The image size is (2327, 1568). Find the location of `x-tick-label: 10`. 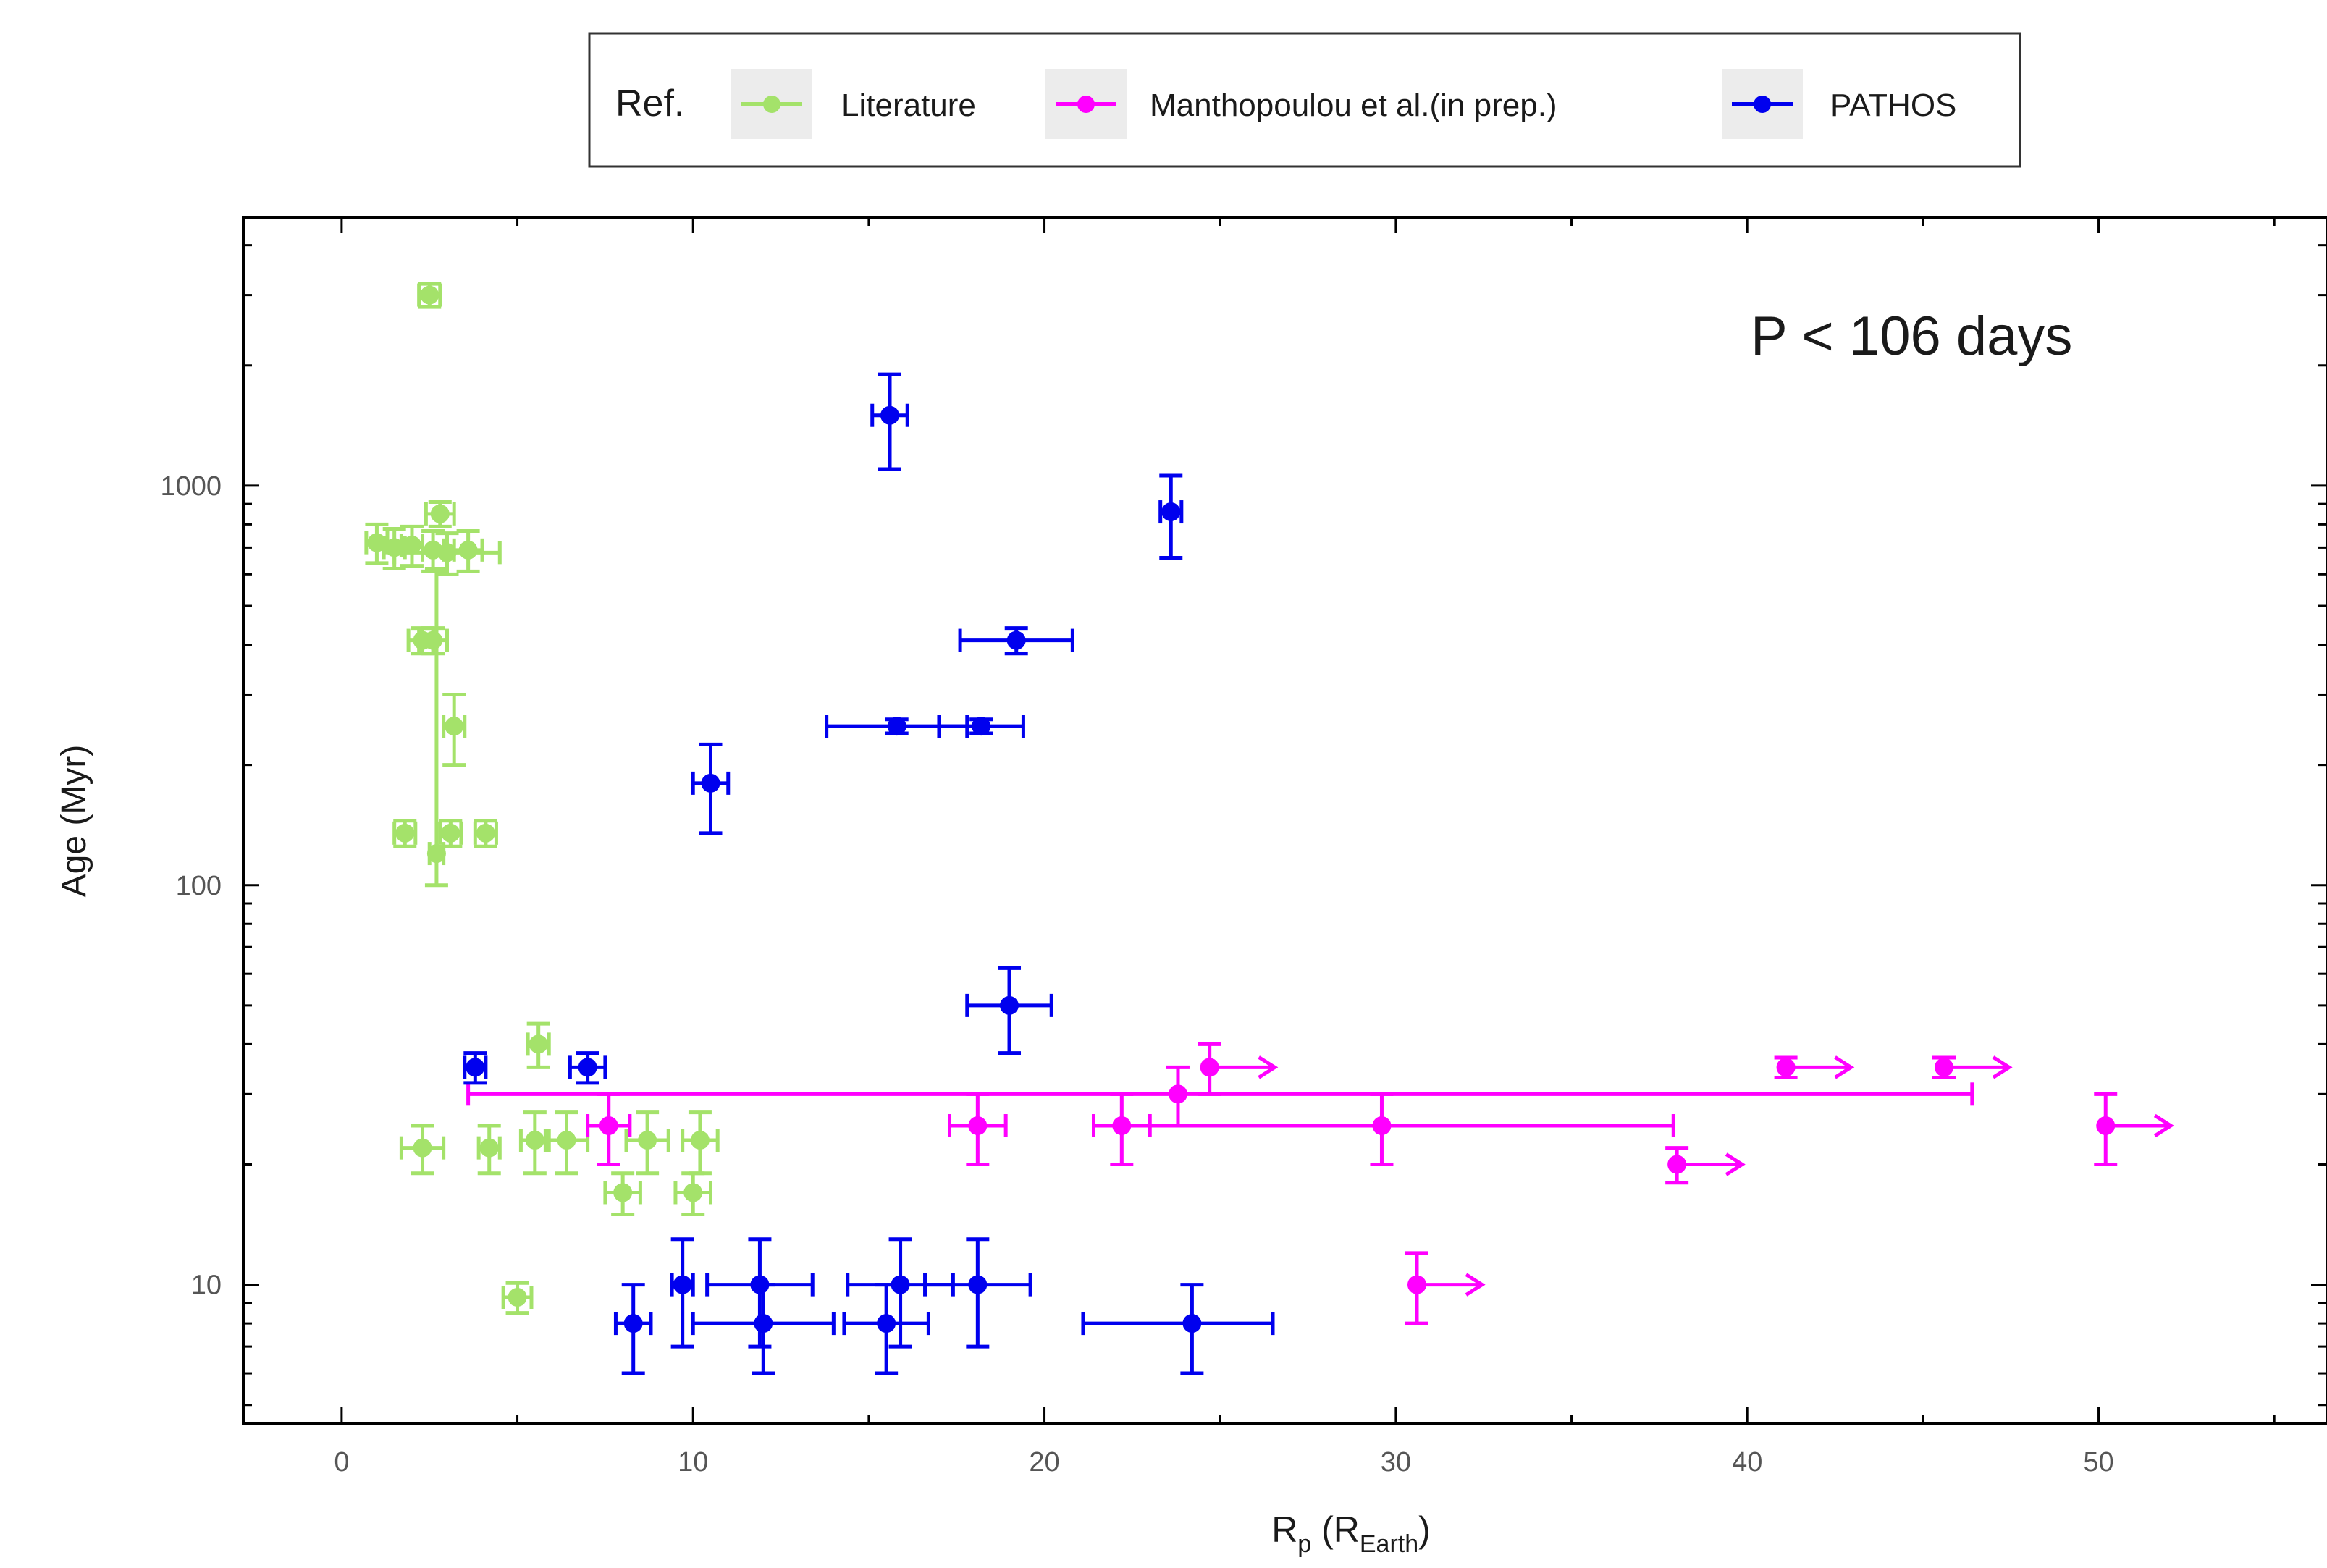

x-tick-label: 10 is located at coordinates (693, 1462).